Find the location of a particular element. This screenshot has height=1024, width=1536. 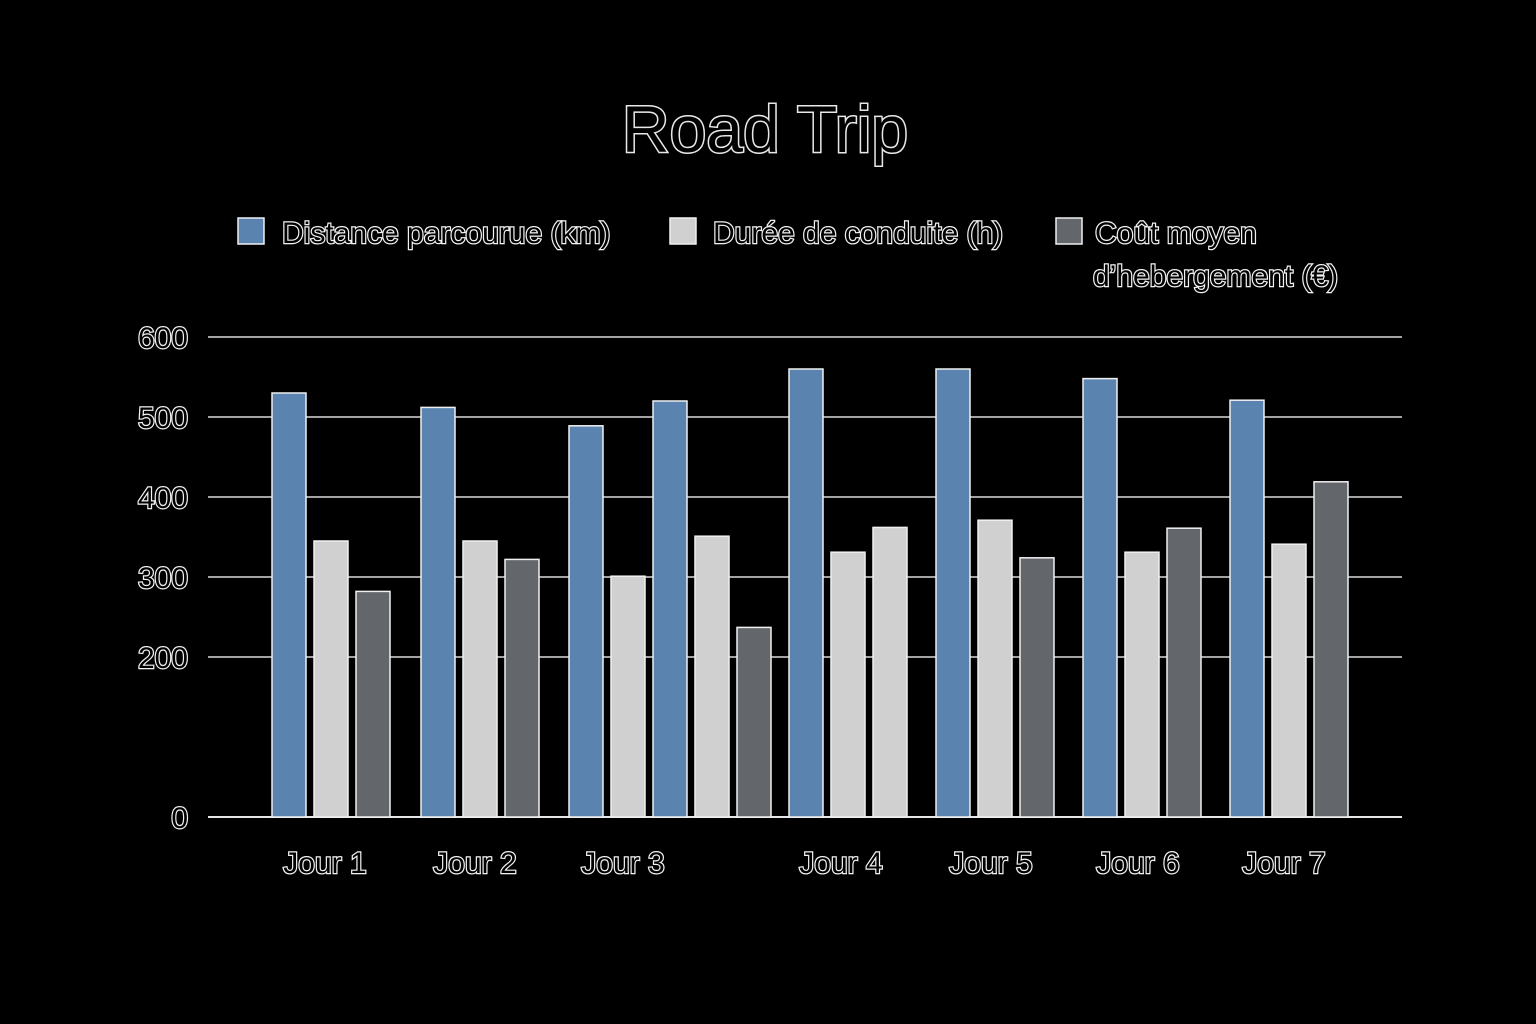

legend-label-cout-line1: Coût moyen is located at coordinates (1176, 233).